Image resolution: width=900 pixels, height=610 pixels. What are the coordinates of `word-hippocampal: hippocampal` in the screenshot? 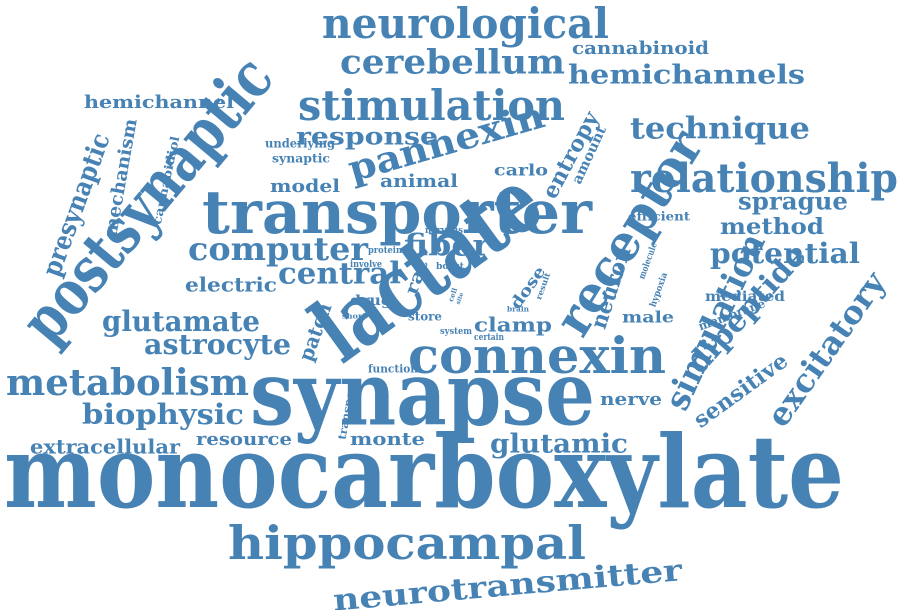 It's located at (407, 543).